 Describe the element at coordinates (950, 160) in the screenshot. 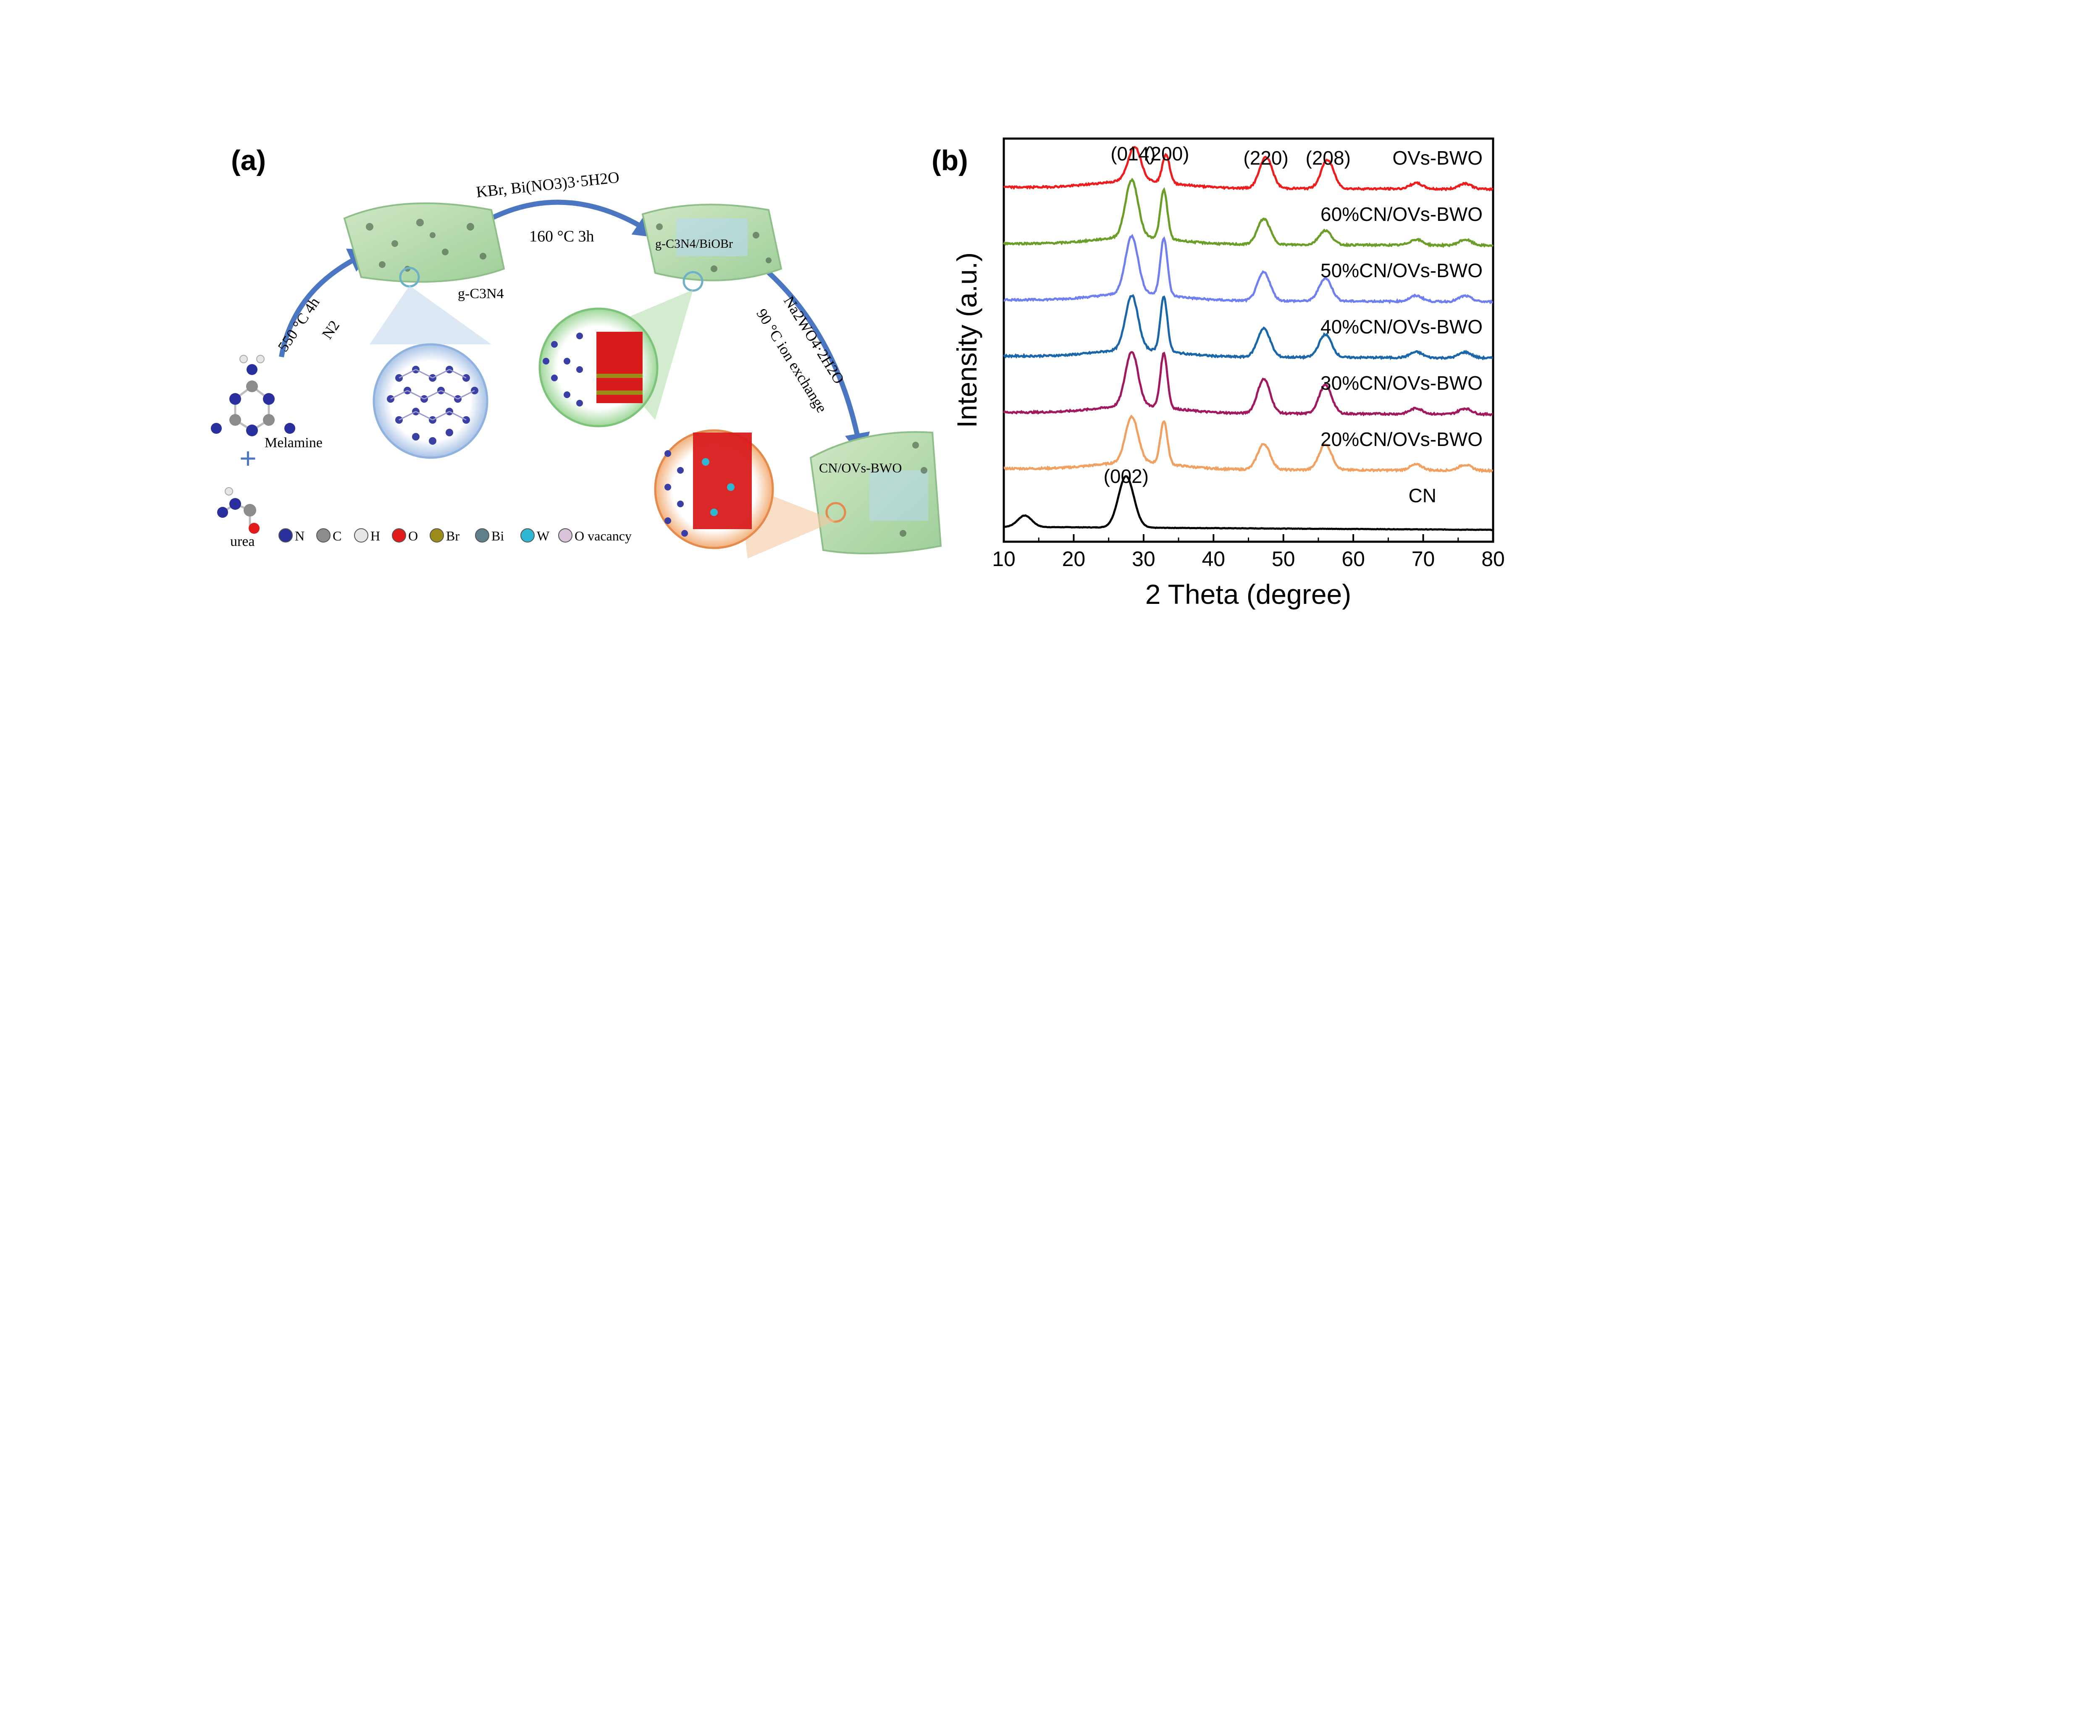

I see `panel-b-label: (b)` at that location.